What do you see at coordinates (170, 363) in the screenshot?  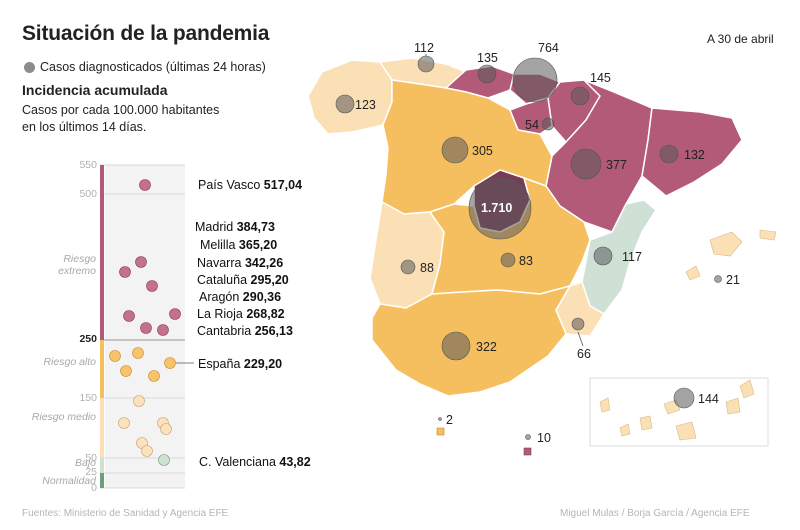 I see `dot-espana` at bounding box center [170, 363].